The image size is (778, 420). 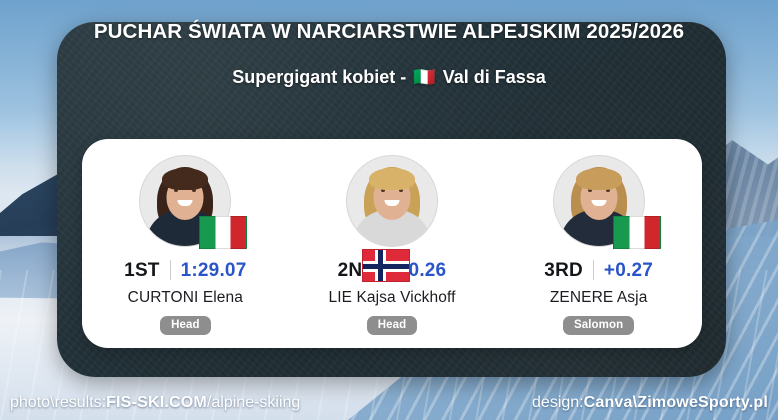 I want to click on athlete-name: LIE Kajsa Vickhoff, so click(x=392, y=297).